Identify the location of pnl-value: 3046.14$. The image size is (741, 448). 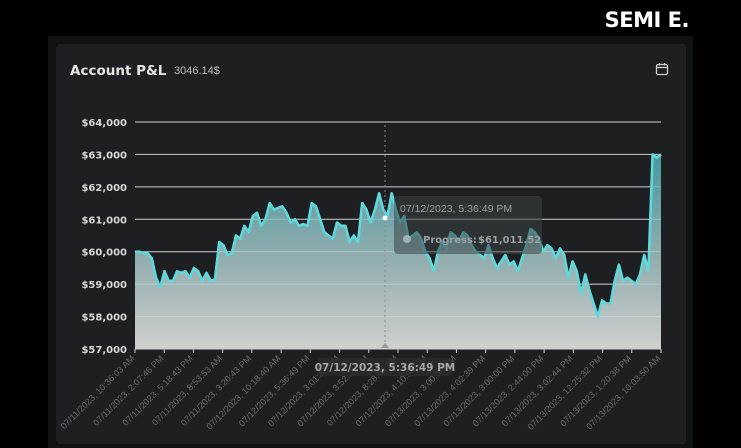
(197, 71).